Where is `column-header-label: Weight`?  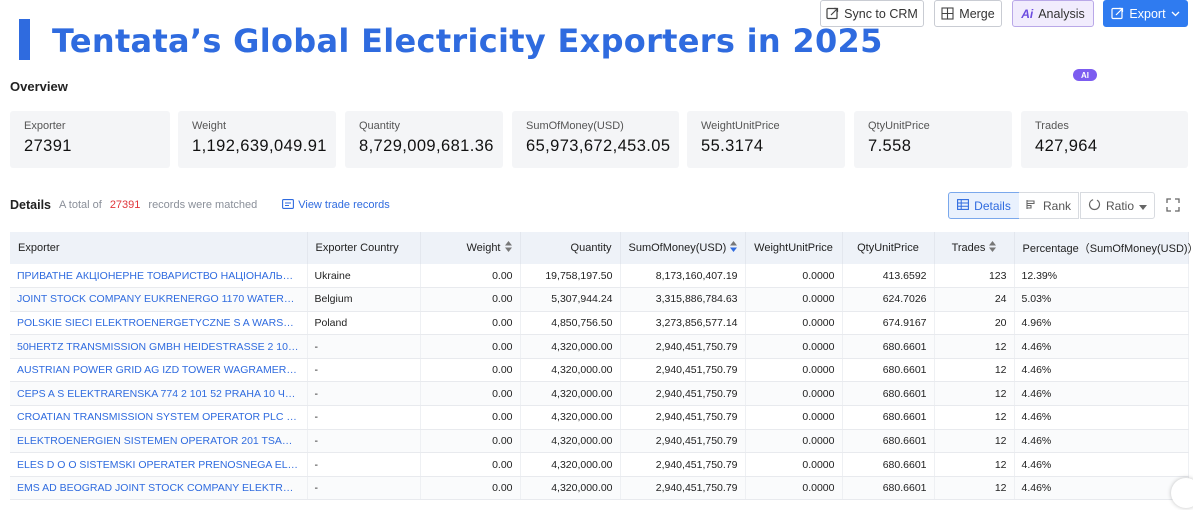 column-header-label: Weight is located at coordinates (483, 247).